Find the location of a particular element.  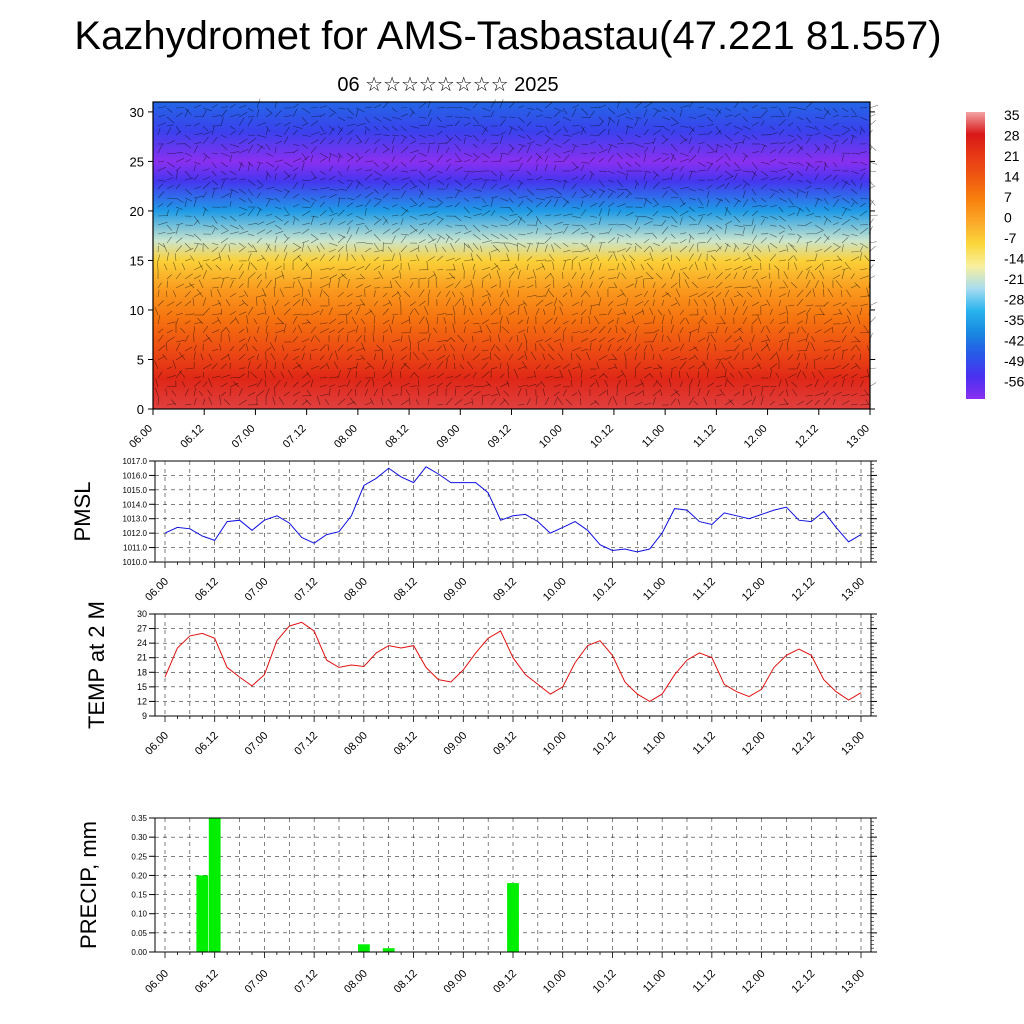

chart-subtitle: 06 ☆☆☆☆☆☆☆☆ 2025 is located at coordinates (448, 85).